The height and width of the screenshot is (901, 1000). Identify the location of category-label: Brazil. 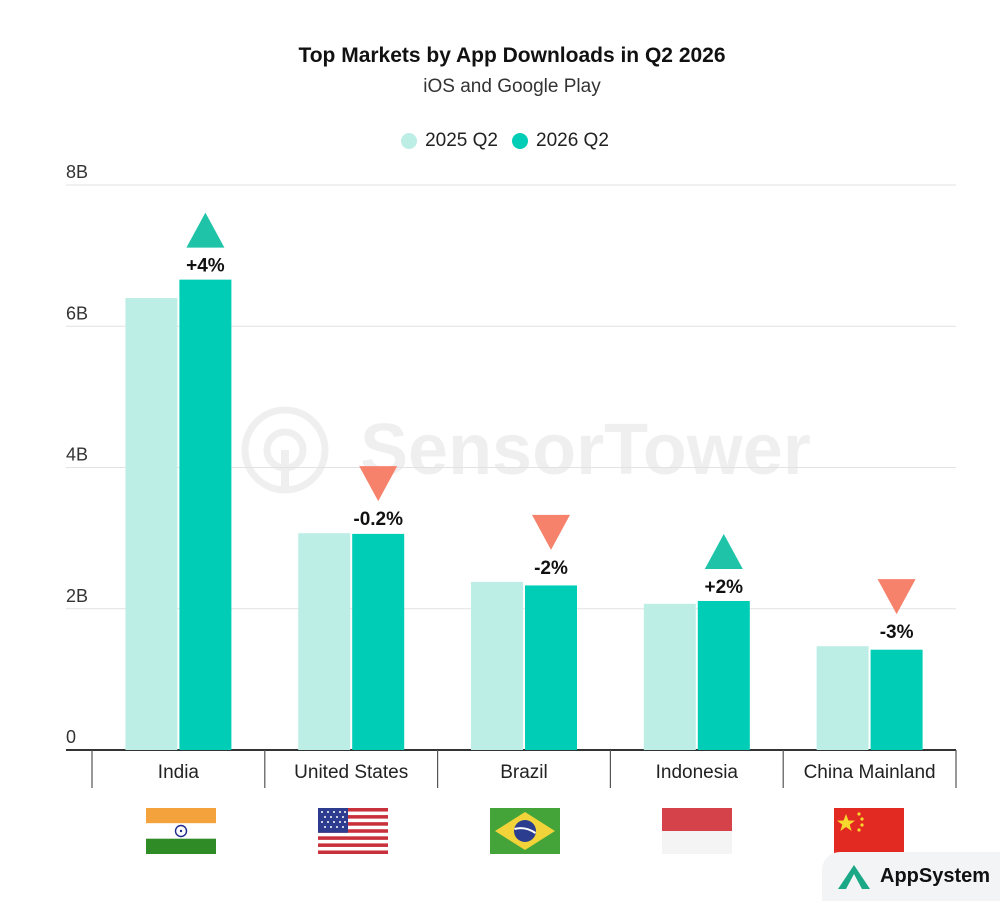
(524, 772).